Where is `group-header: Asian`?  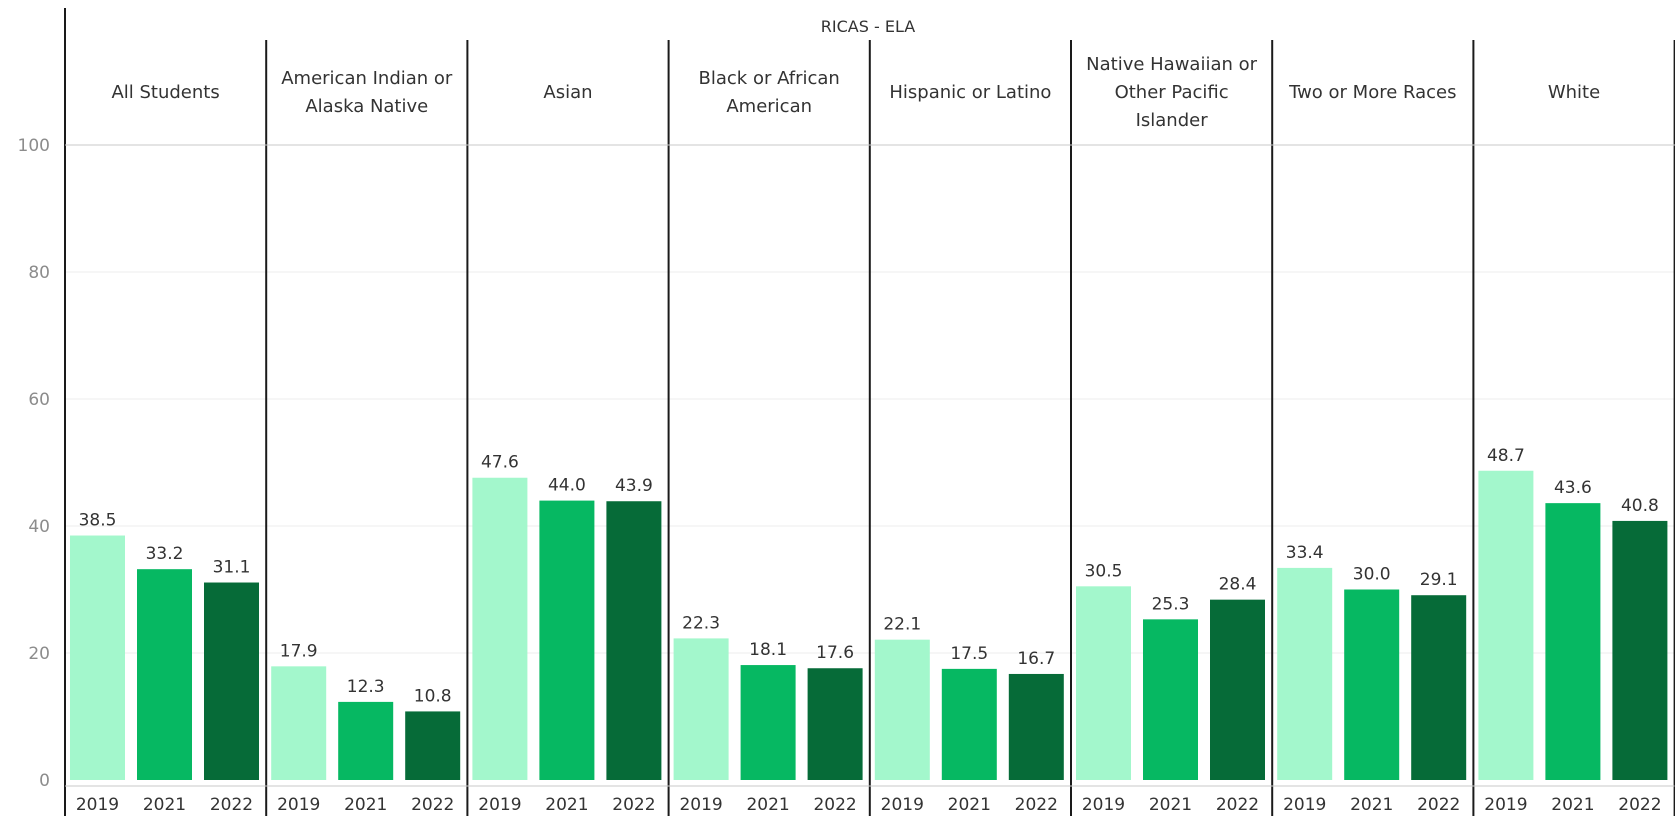 group-header: Asian is located at coordinates (567, 92).